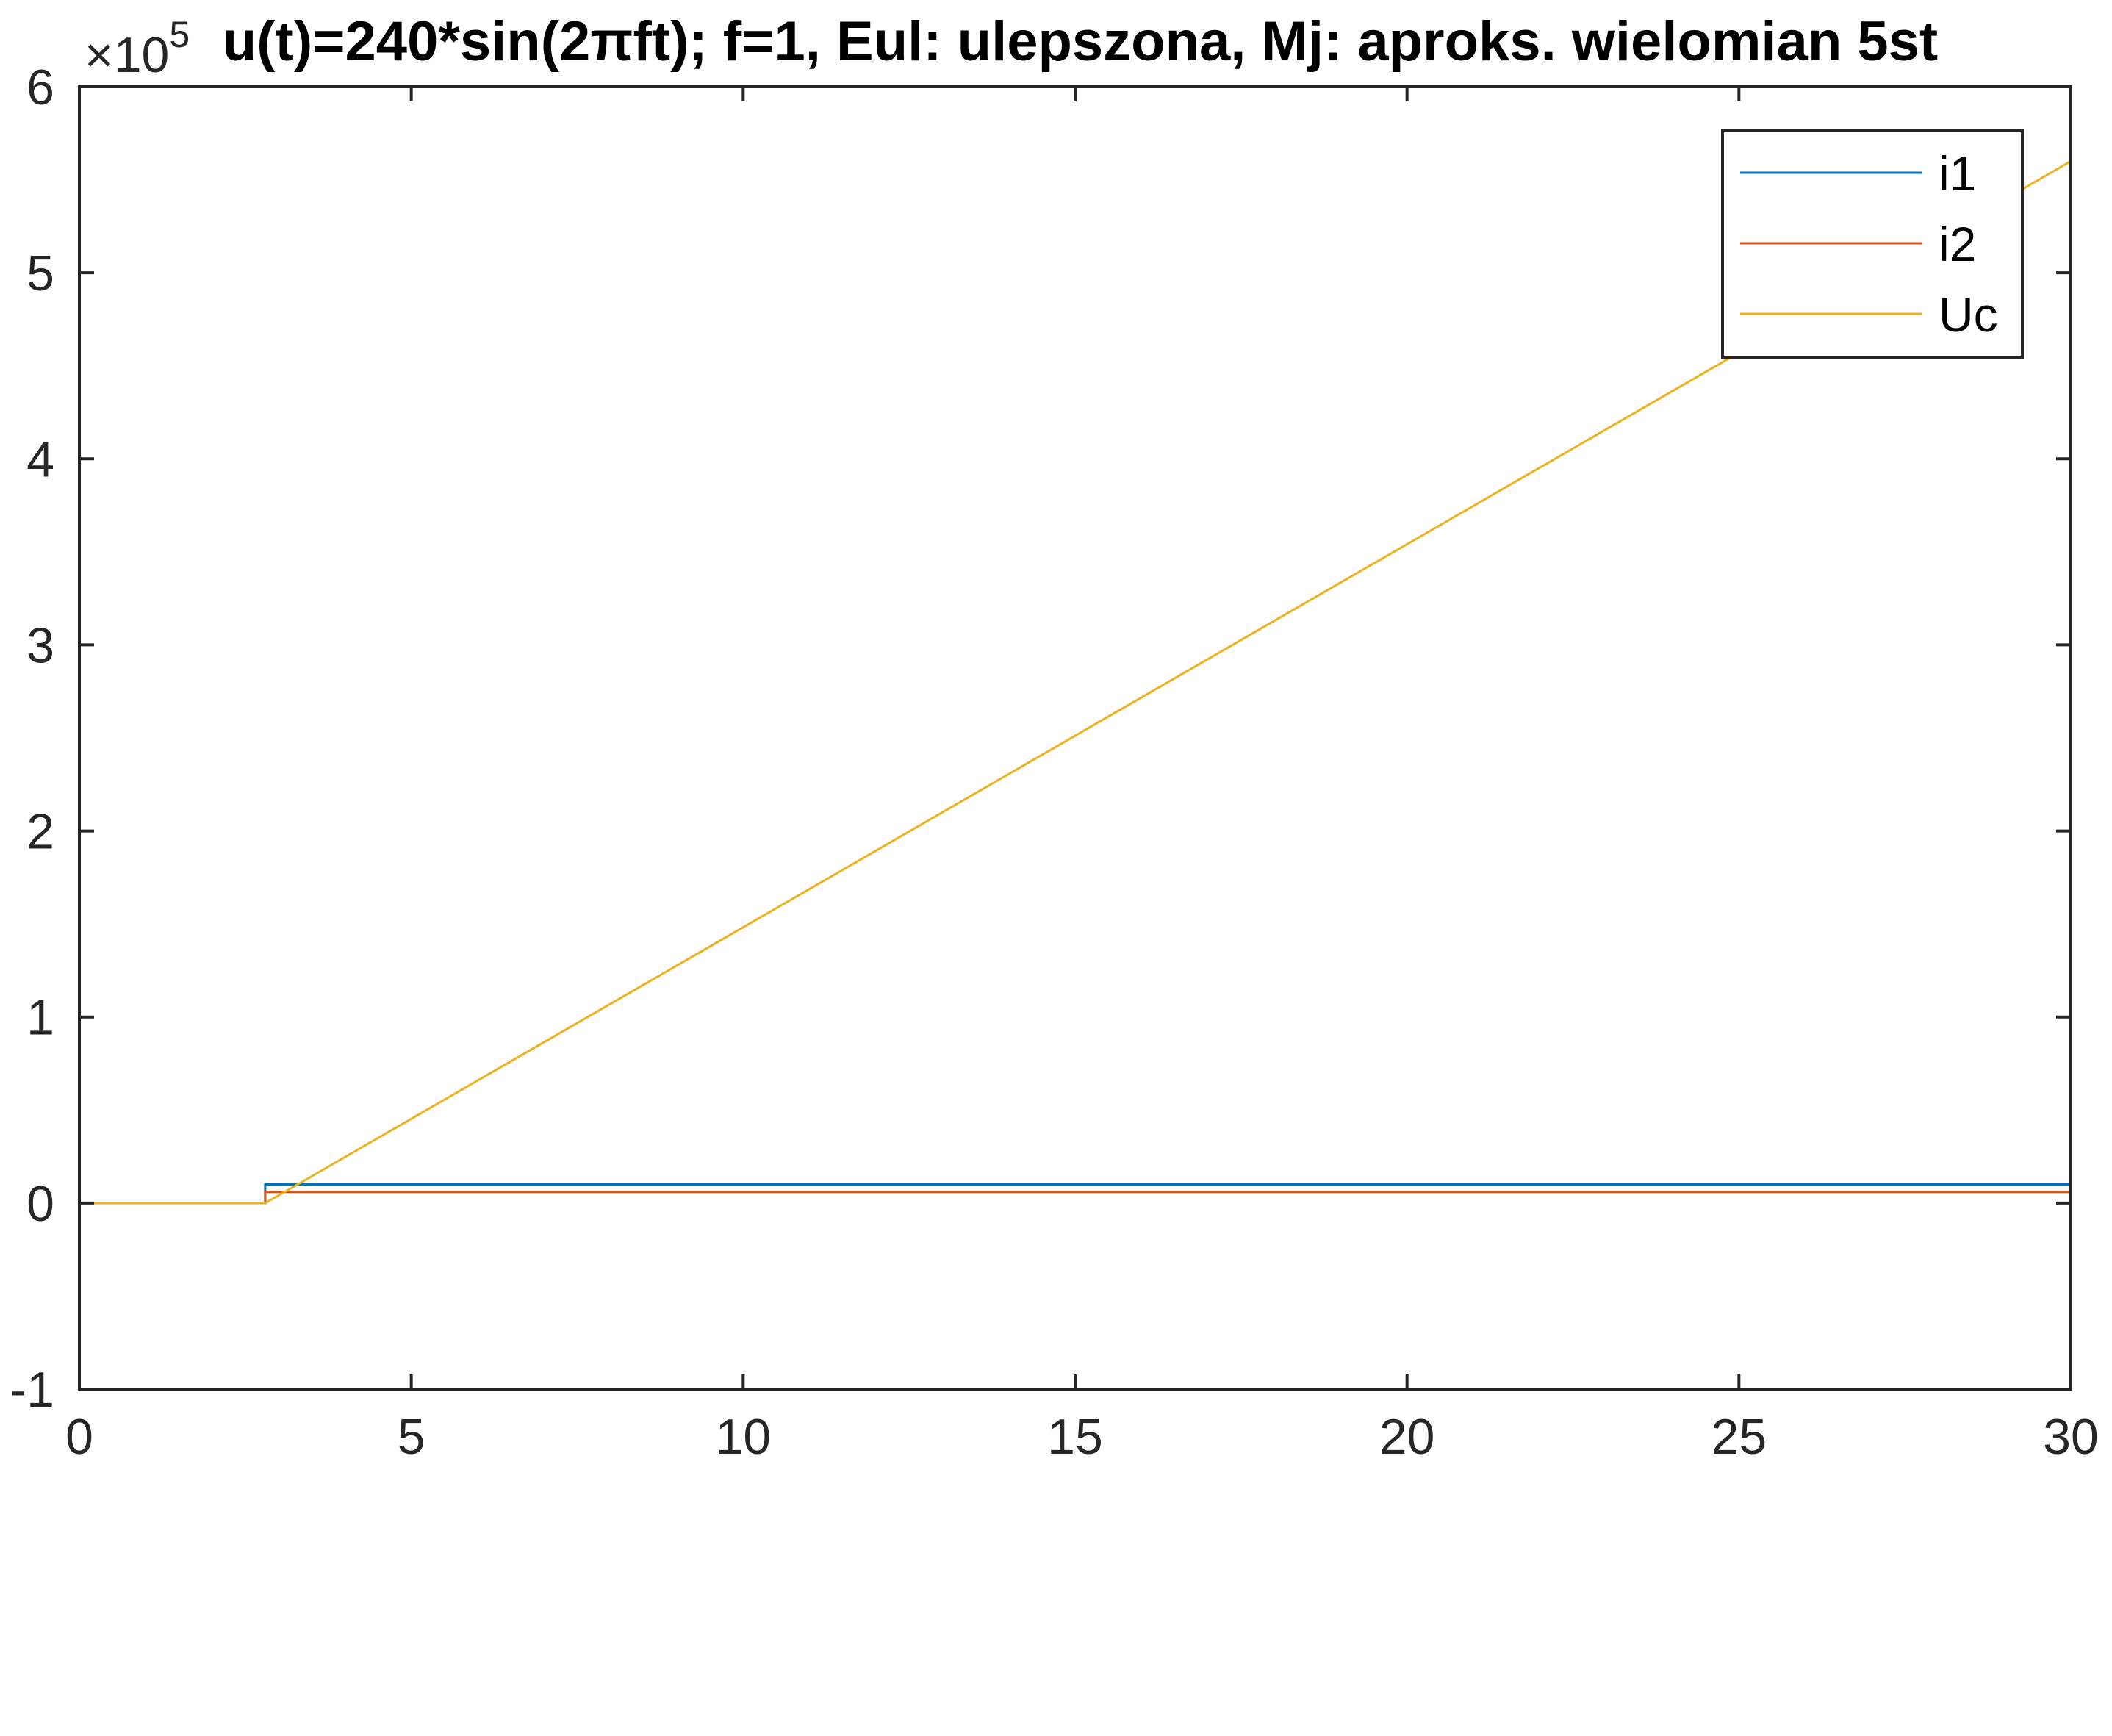 The height and width of the screenshot is (1736, 2112). What do you see at coordinates (40, 645) in the screenshot?
I see `y-tick-label: 3` at bounding box center [40, 645].